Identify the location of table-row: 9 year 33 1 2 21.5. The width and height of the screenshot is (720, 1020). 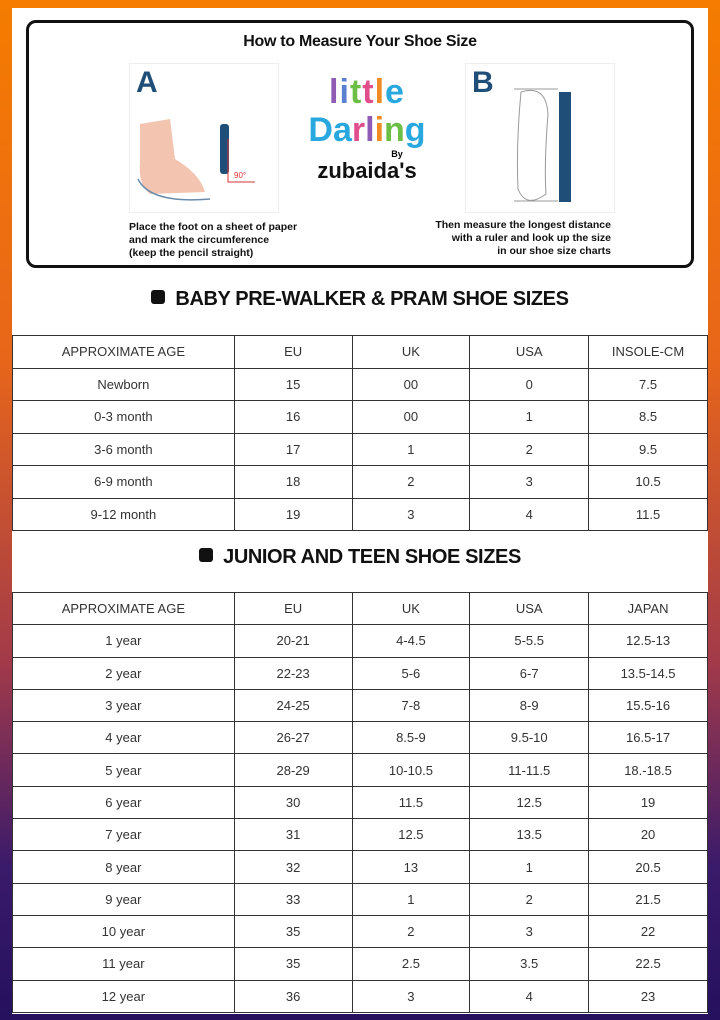
(360, 899).